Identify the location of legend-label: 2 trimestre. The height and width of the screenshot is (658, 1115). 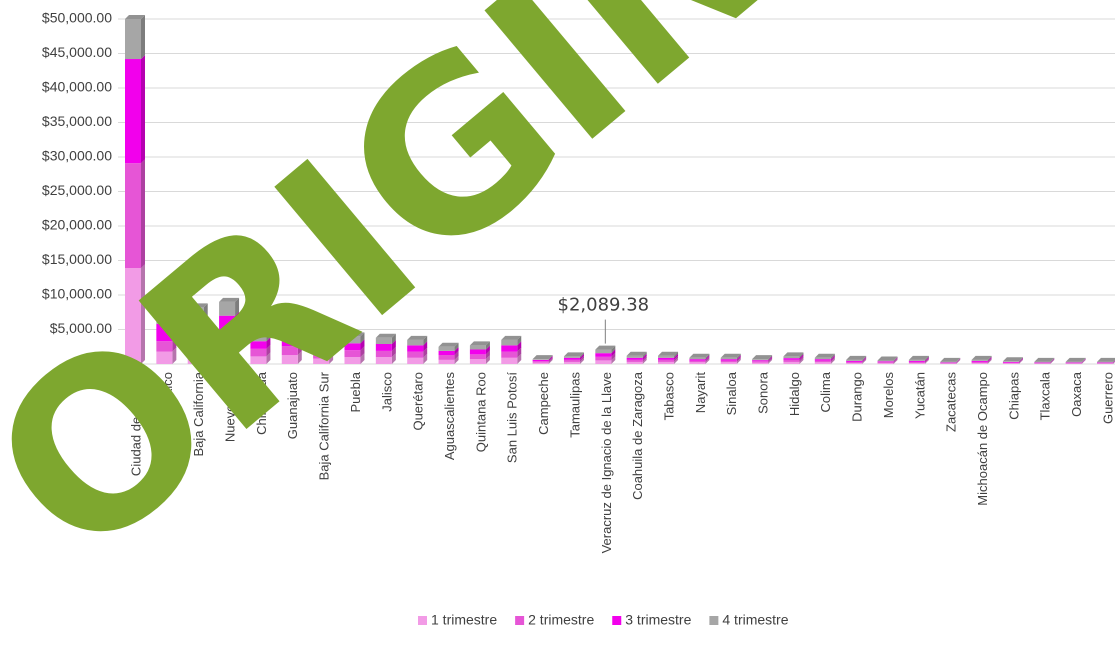
(561, 620).